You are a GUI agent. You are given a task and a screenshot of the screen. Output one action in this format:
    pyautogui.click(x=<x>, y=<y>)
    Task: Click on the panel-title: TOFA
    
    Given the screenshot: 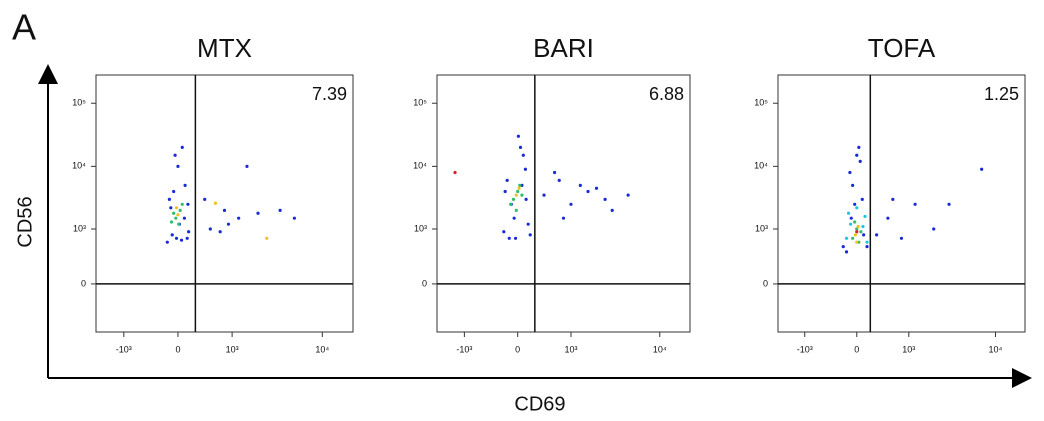 What is the action you would take?
    pyautogui.click(x=902, y=48)
    